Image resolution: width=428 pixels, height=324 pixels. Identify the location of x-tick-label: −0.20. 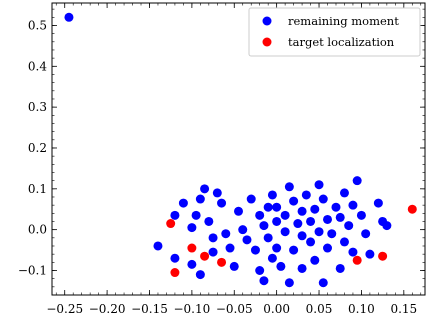
(107, 309).